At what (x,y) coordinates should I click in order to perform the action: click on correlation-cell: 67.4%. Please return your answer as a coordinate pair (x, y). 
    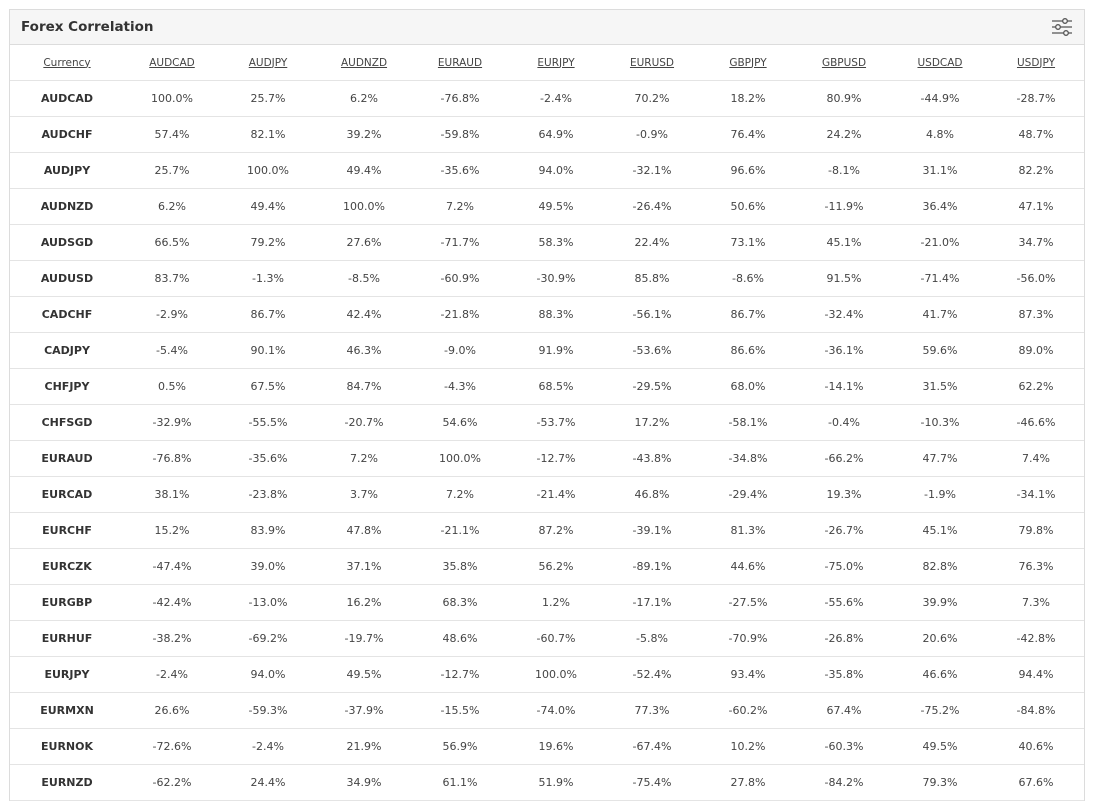
    Looking at the image, I should click on (844, 710).